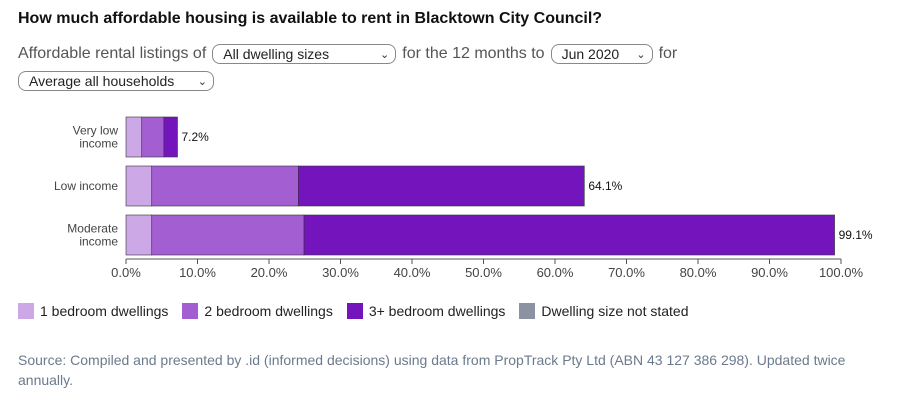  I want to click on legend-label: 3+ bedroom dwellings, so click(437, 311).